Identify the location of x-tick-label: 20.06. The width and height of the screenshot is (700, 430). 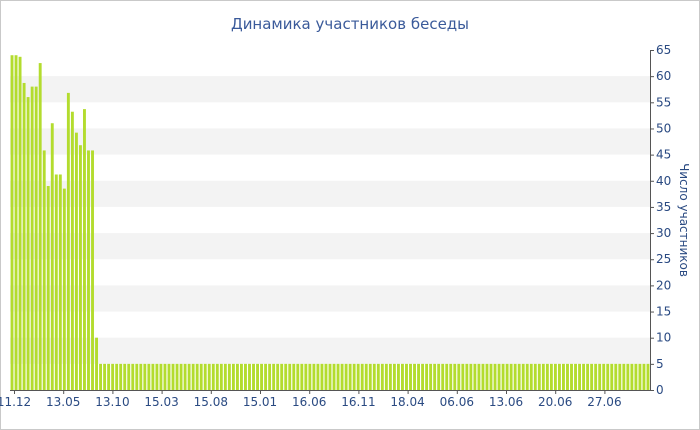
(555, 402).